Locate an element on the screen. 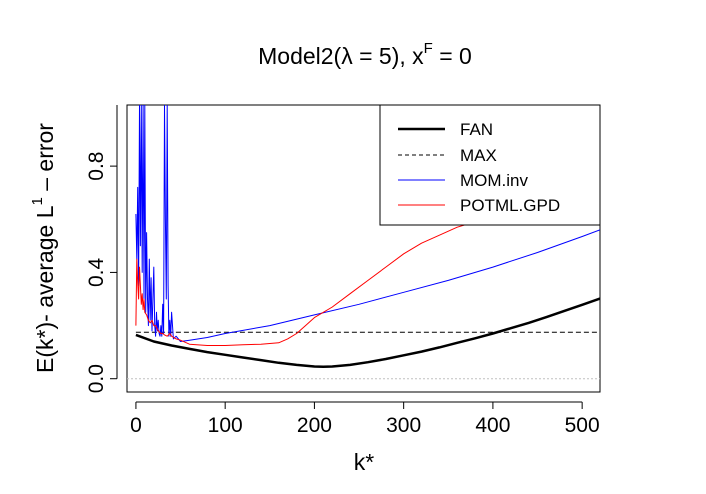  y-axis-label-sup: 1 is located at coordinates (37, 201).